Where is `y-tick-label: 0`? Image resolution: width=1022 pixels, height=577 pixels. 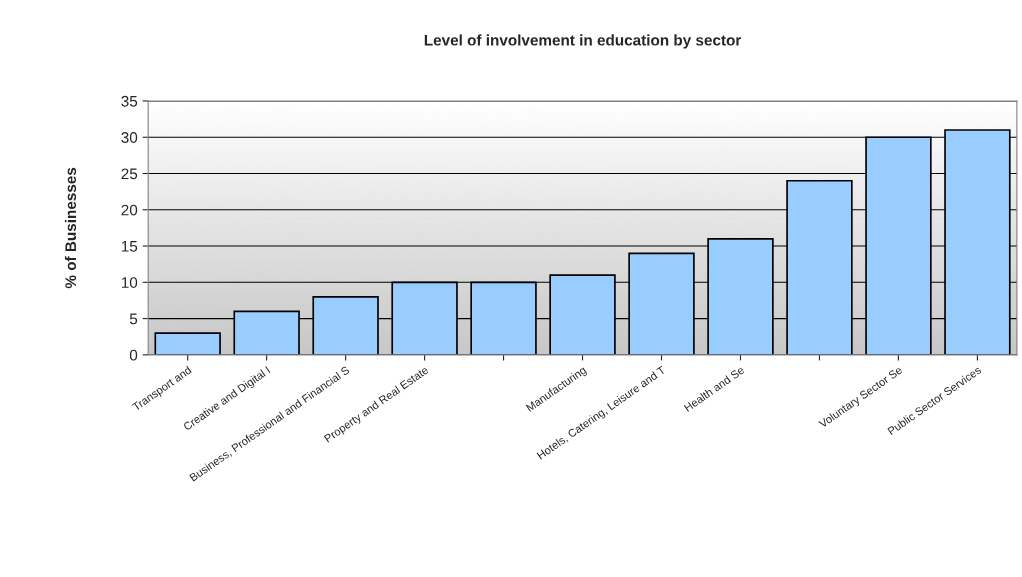
y-tick-label: 0 is located at coordinates (133, 355).